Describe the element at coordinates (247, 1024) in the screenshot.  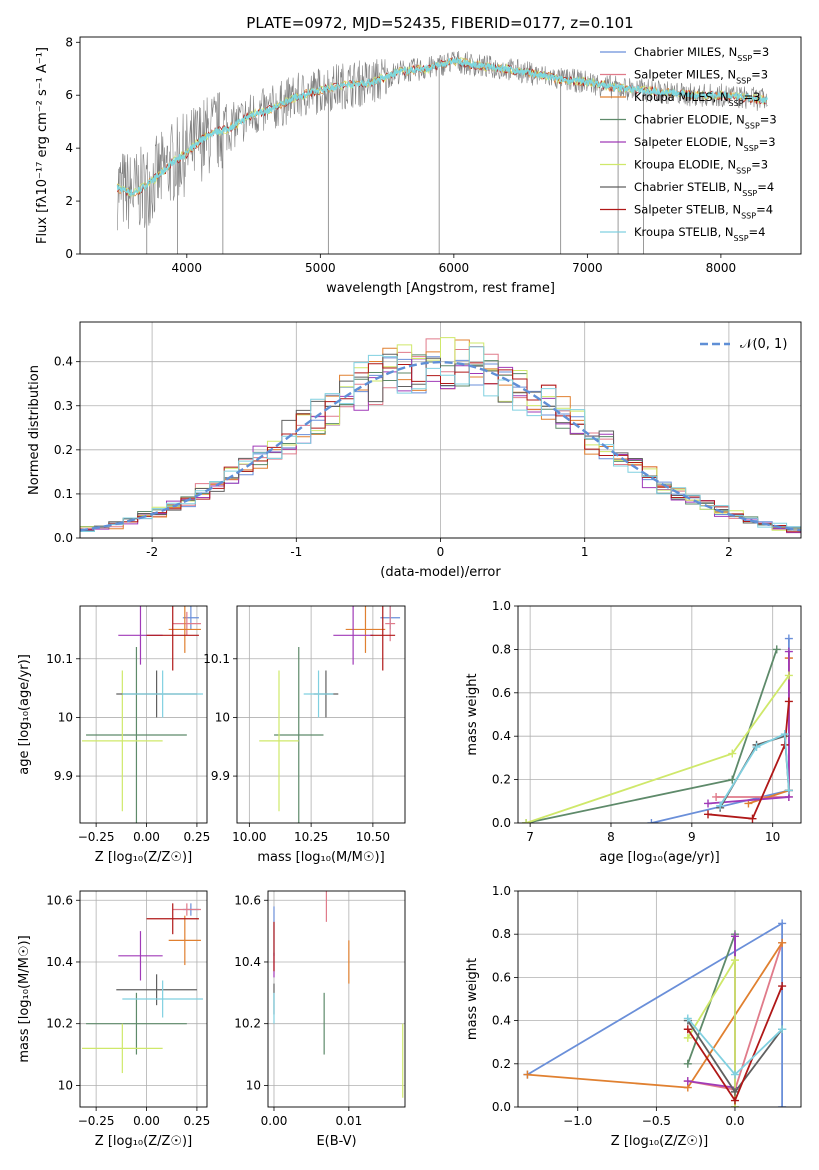
I see `y-tick-label: 10.2` at that location.